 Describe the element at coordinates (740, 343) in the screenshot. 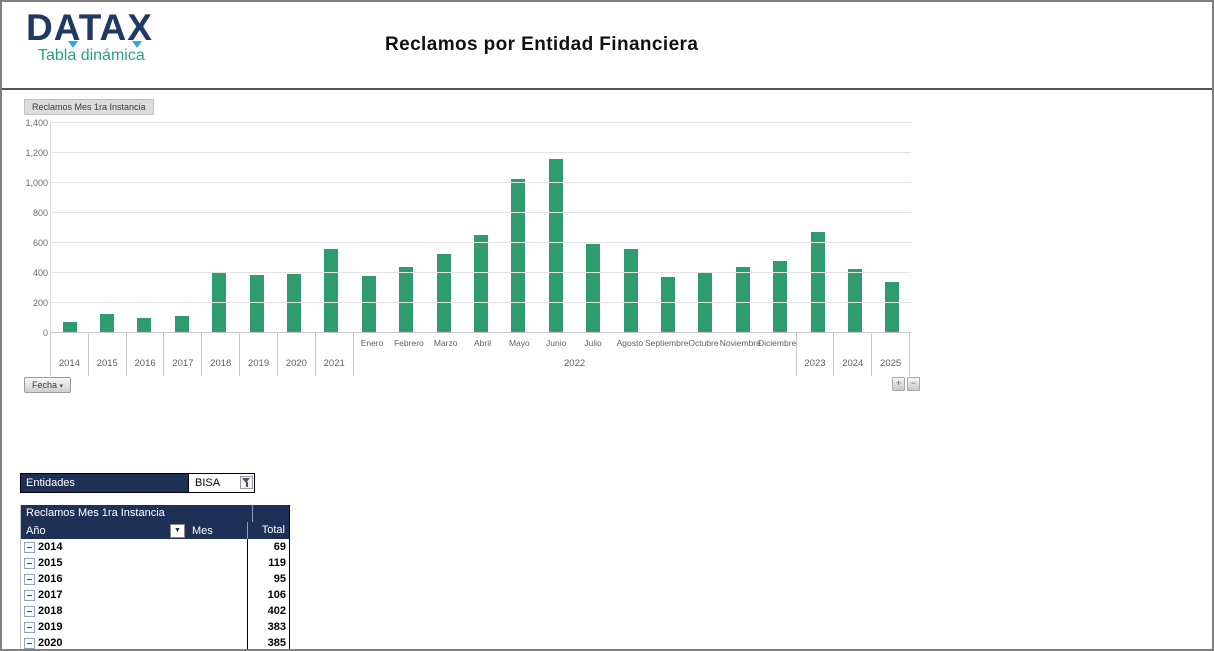

I see `month-tick-label: Noviembre` at that location.